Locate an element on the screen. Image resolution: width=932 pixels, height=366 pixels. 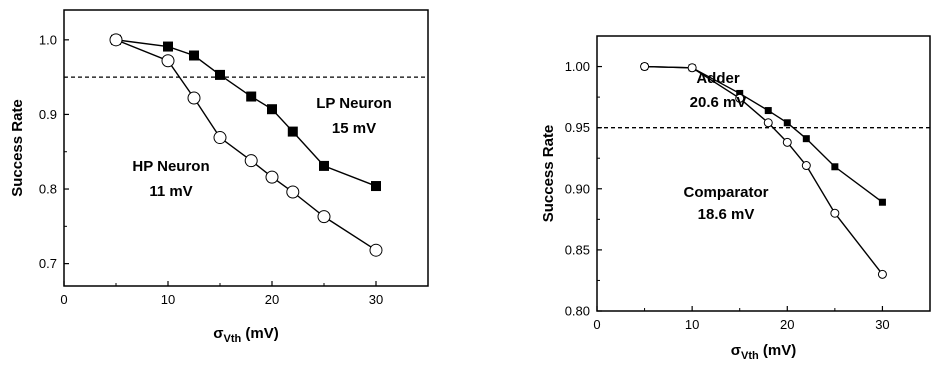
comparator-line is located at coordinates (763, 170).